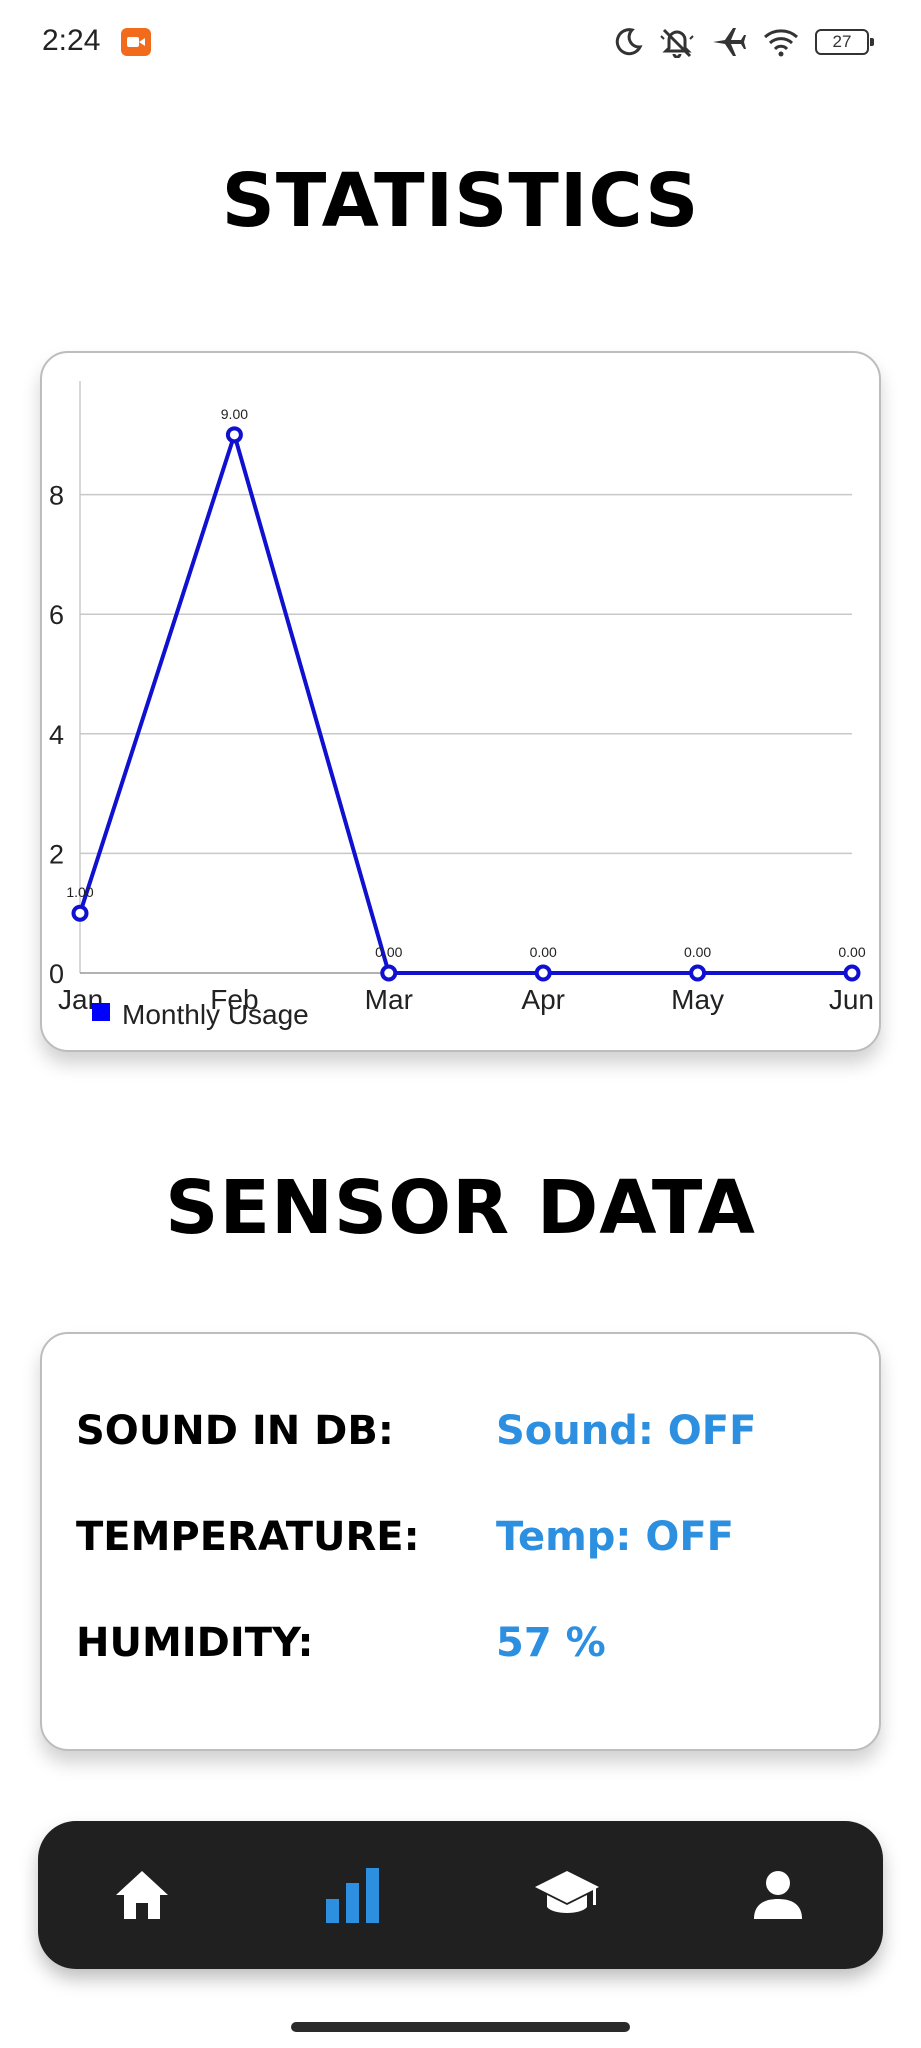 The height and width of the screenshot is (2048, 921). Describe the element at coordinates (551, 1643) in the screenshot. I see `humidity-value: 57 %` at that location.